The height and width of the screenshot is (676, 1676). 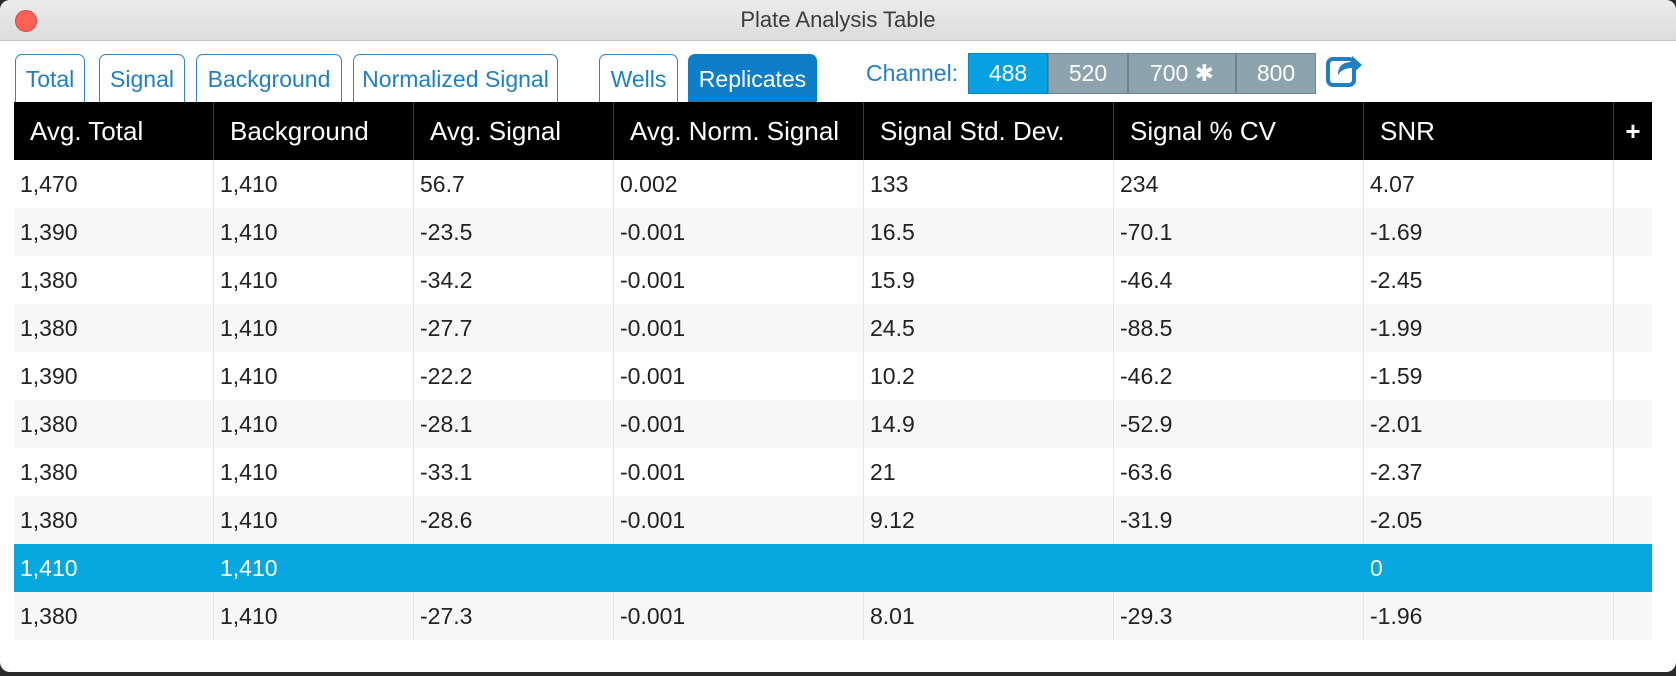 I want to click on column-header: Signal % CV, so click(x=1239, y=131).